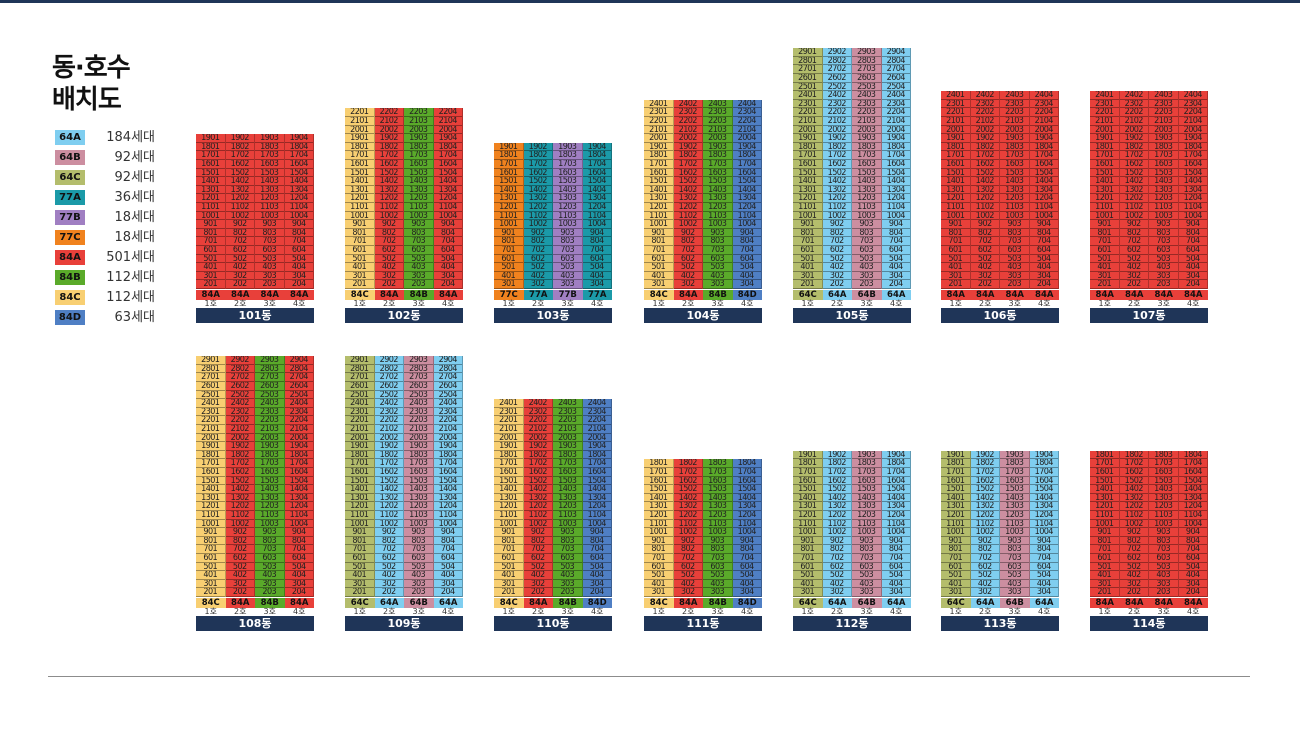 This screenshot has width=1300, height=750. I want to click on unit-cell: 704, so click(298, 549).